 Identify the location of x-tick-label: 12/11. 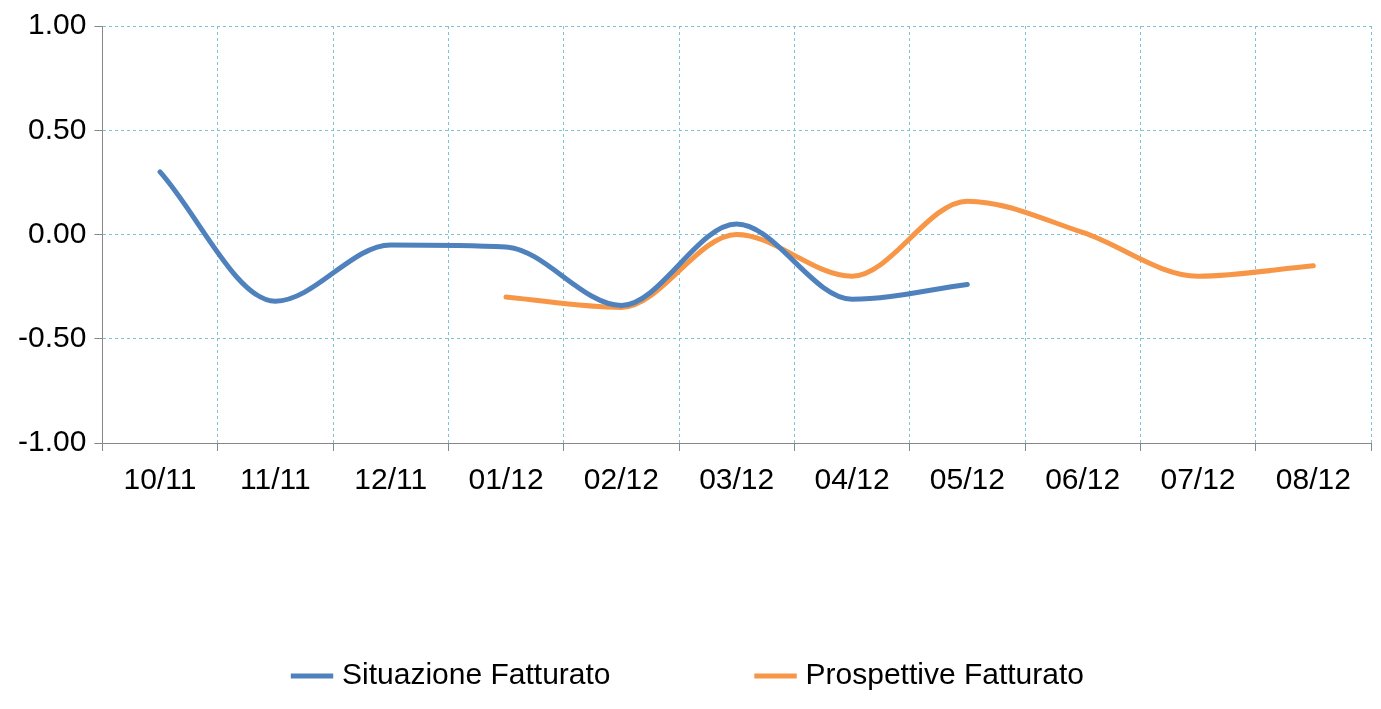
(391, 479).